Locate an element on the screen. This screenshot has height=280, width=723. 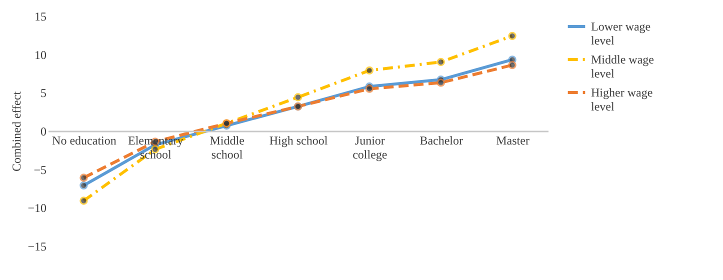
y-tick-label: −10 is located at coordinates (37, 208).